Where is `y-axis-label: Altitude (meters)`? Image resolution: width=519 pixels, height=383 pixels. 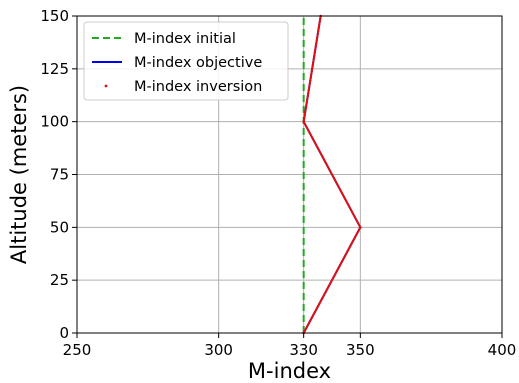 y-axis-label: Altitude (meters) is located at coordinates (19, 174).